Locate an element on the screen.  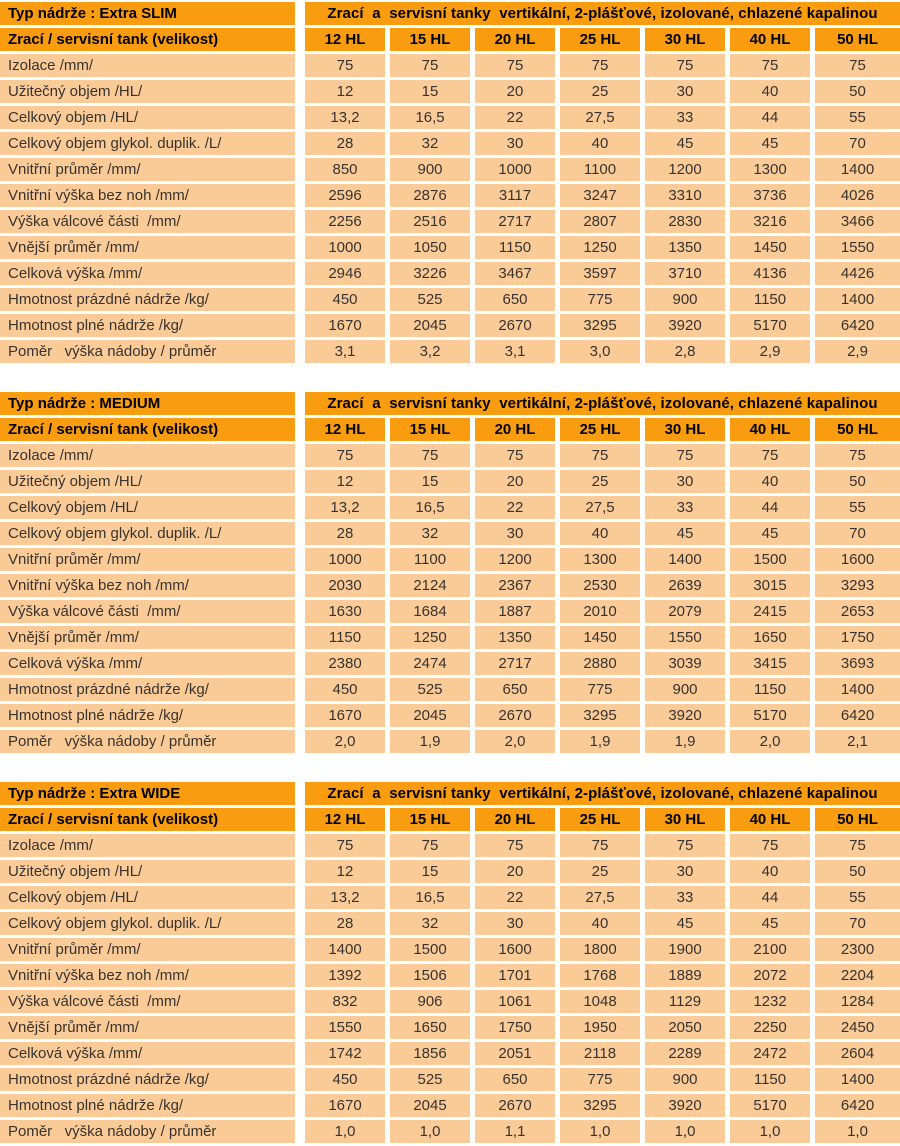
value-cell: 5170 is located at coordinates (772, 1107).